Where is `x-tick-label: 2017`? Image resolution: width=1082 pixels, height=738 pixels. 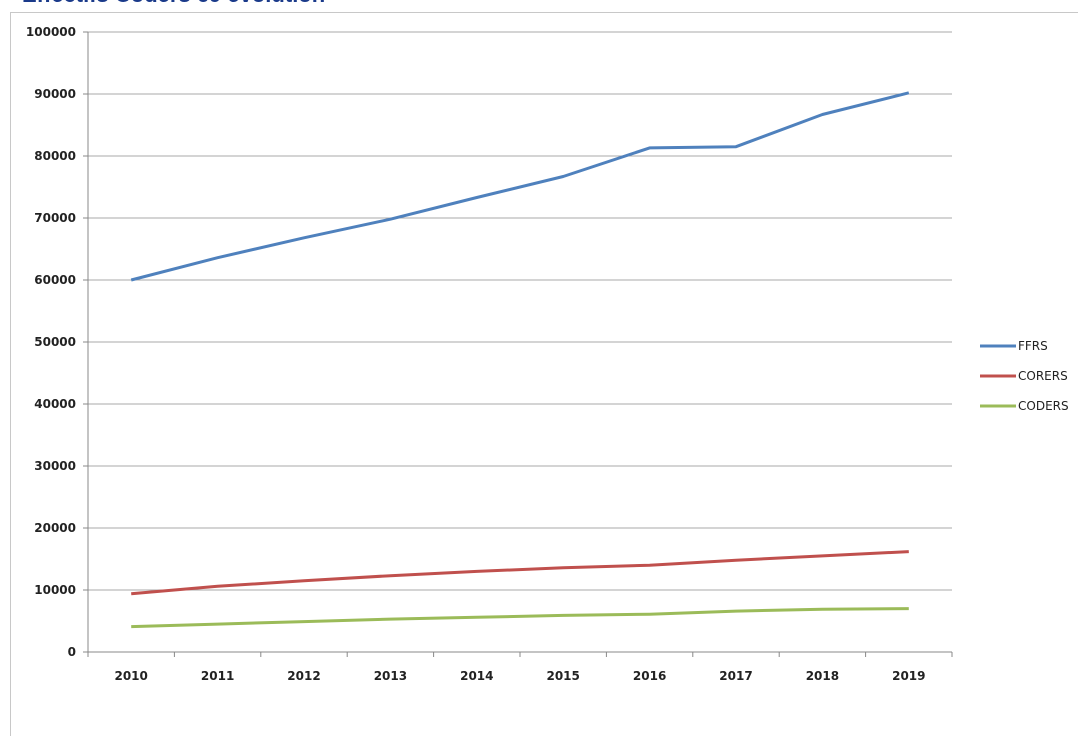 x-tick-label: 2017 is located at coordinates (735, 676).